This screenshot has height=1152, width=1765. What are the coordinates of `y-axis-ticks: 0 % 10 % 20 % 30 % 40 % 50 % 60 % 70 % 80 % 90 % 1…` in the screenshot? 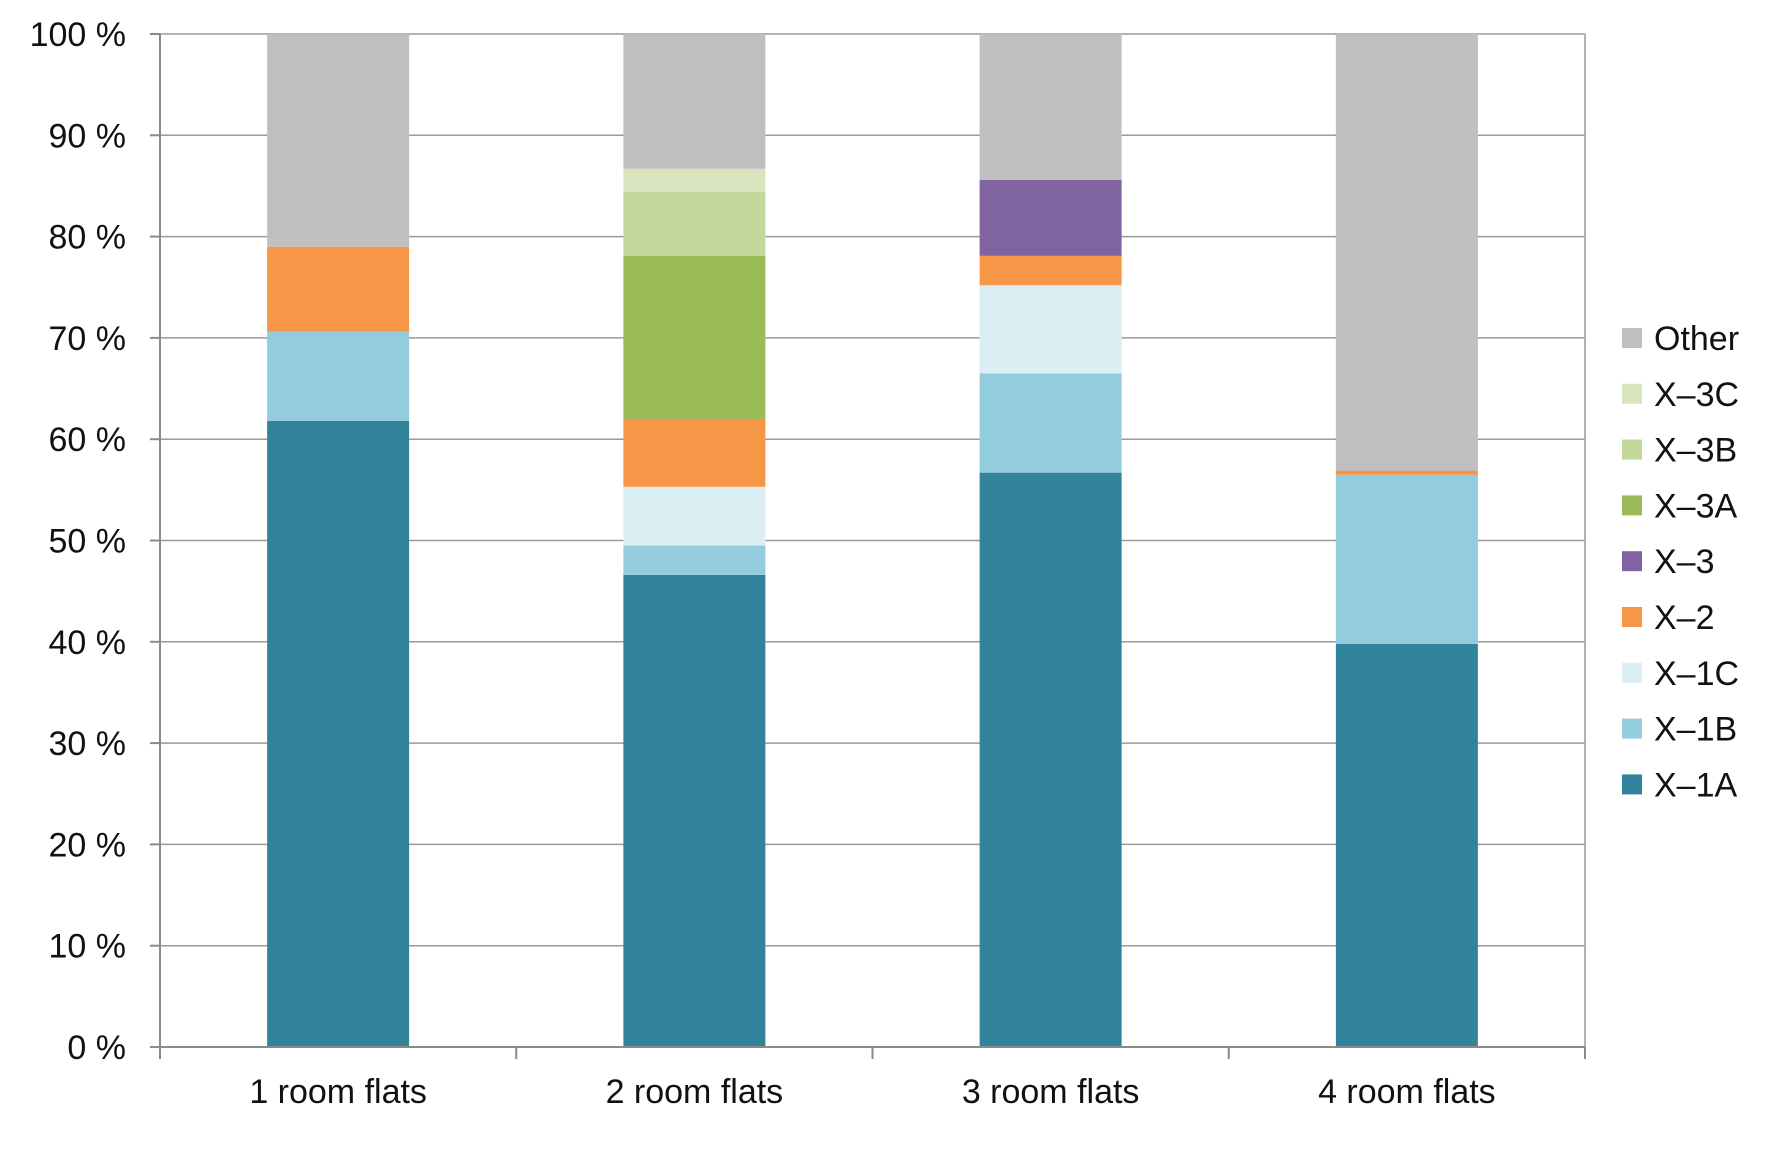 It's located at (78, 541).